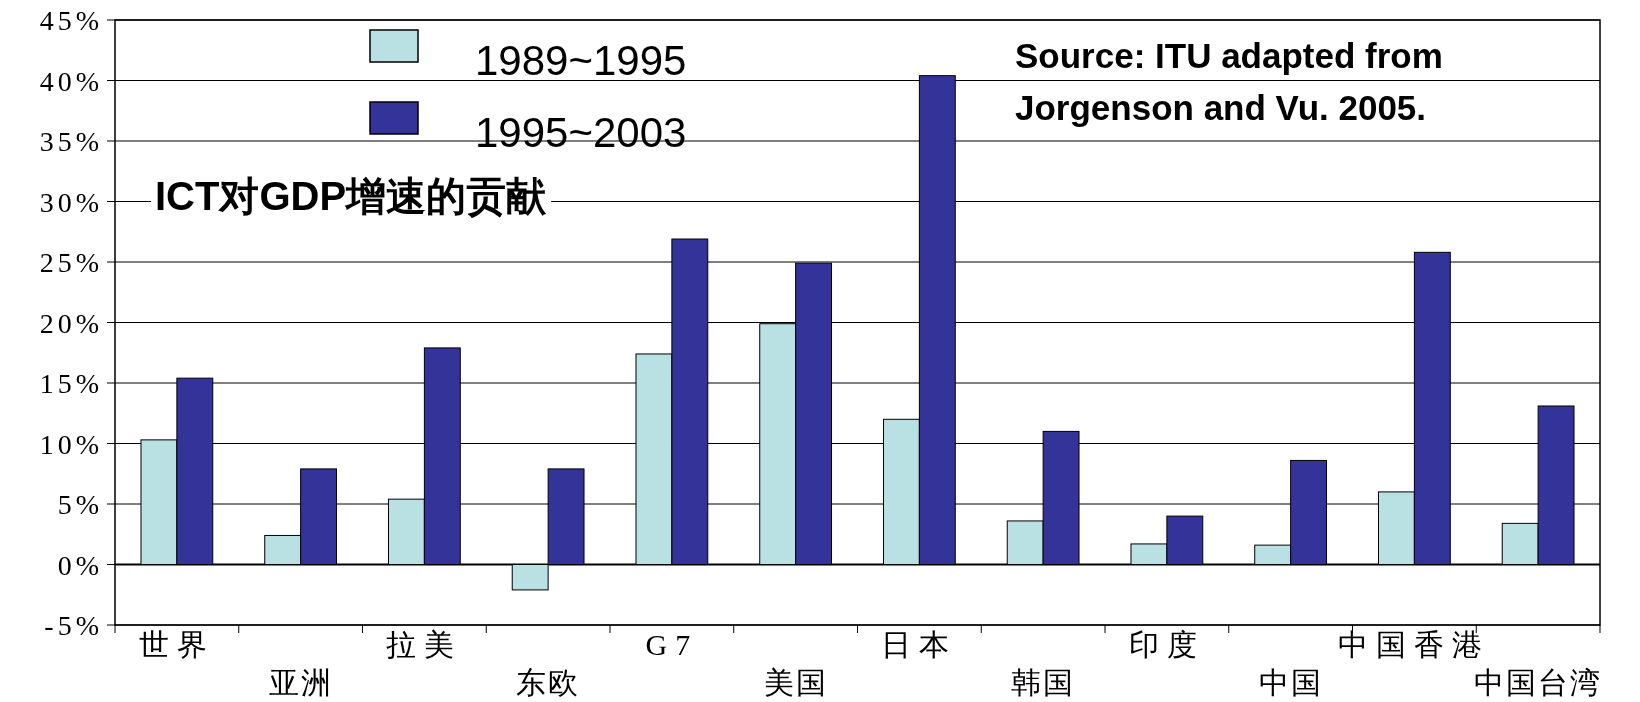 The height and width of the screenshot is (702, 1640). I want to click on y-tick-label: -5%, so click(73, 625).